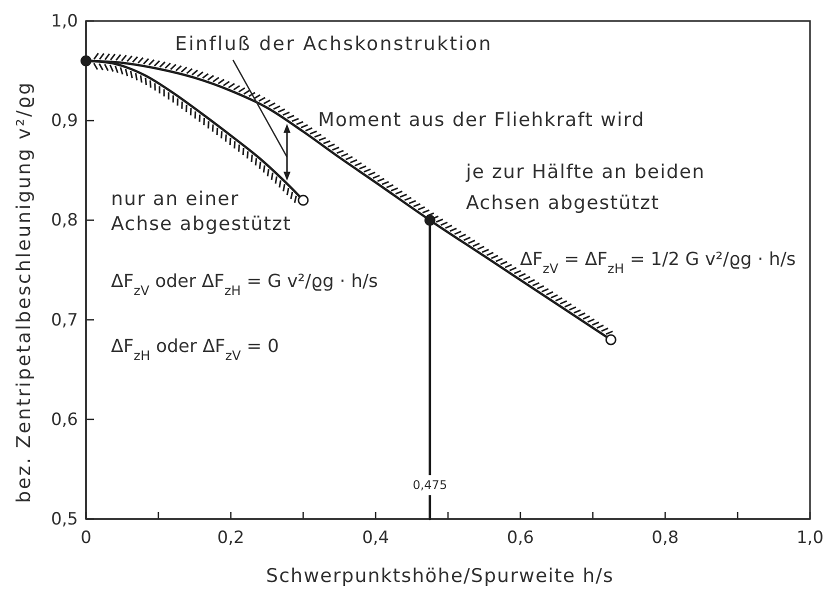 This screenshot has width=826, height=590. What do you see at coordinates (195, 350) in the screenshot?
I see `annotation: ΔF$_{zH}$ oder ΔF$_{zV}$ = 0` at bounding box center [195, 350].